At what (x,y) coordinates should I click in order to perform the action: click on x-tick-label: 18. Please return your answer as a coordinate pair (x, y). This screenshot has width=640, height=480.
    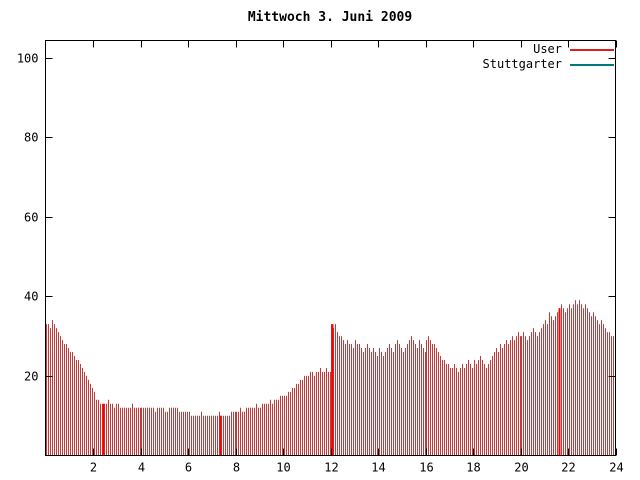
    Looking at the image, I should click on (473, 468).